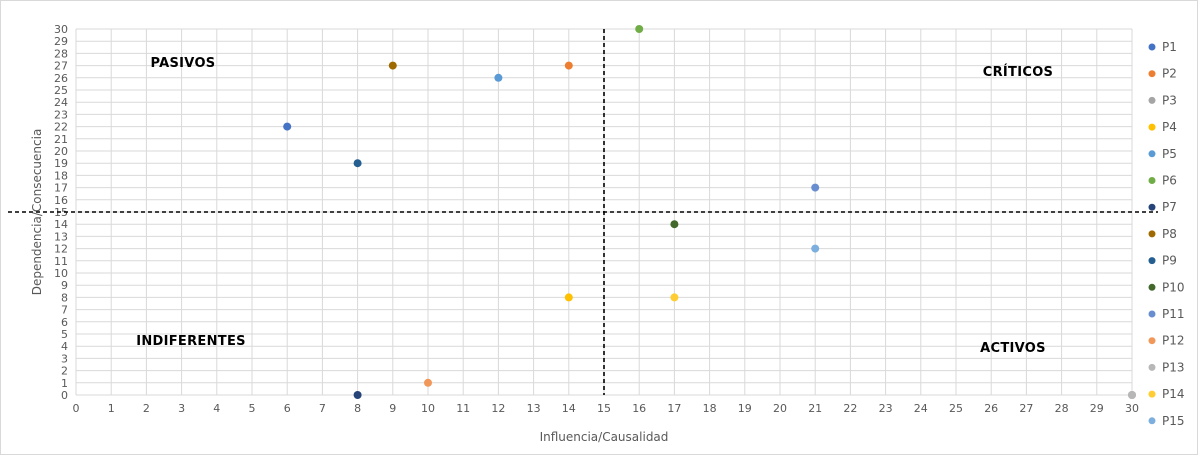  Describe the element at coordinates (61, 78) in the screenshot. I see `y-tick-label: 26` at that location.